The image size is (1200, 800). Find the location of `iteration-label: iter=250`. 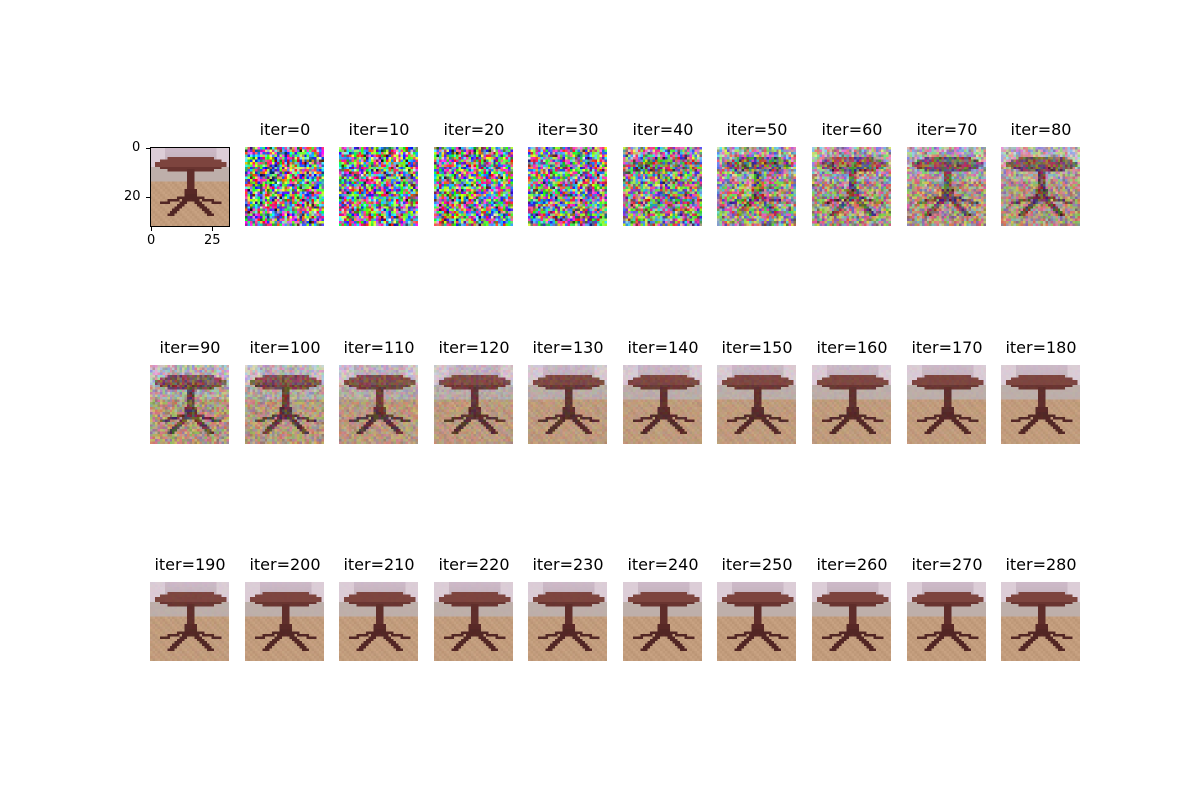

iteration-label: iter=250 is located at coordinates (757, 564).